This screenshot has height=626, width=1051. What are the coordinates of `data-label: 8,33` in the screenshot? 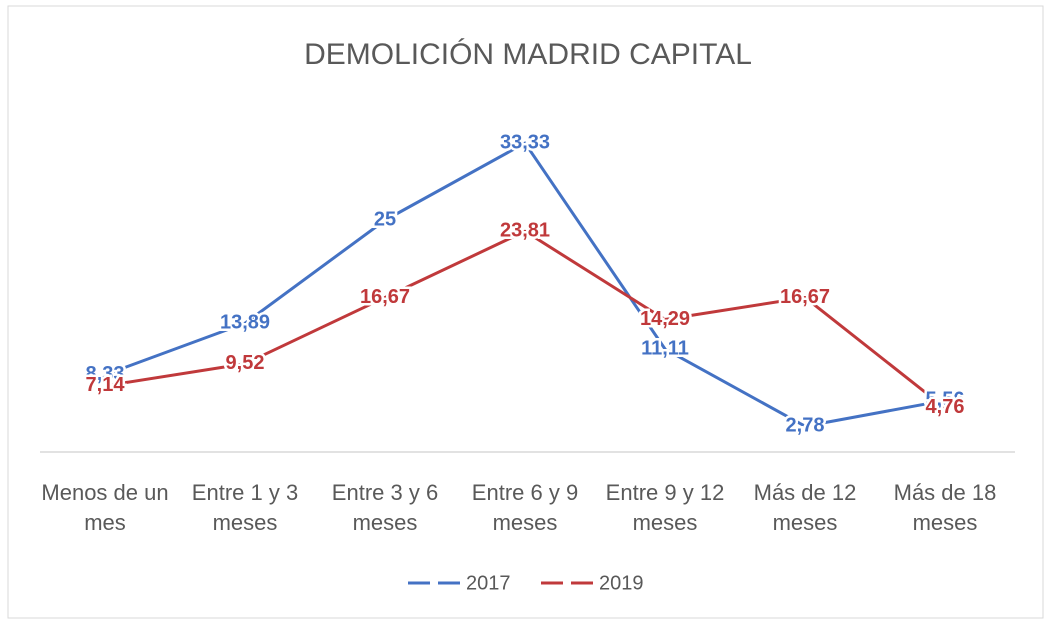 It's located at (105, 374).